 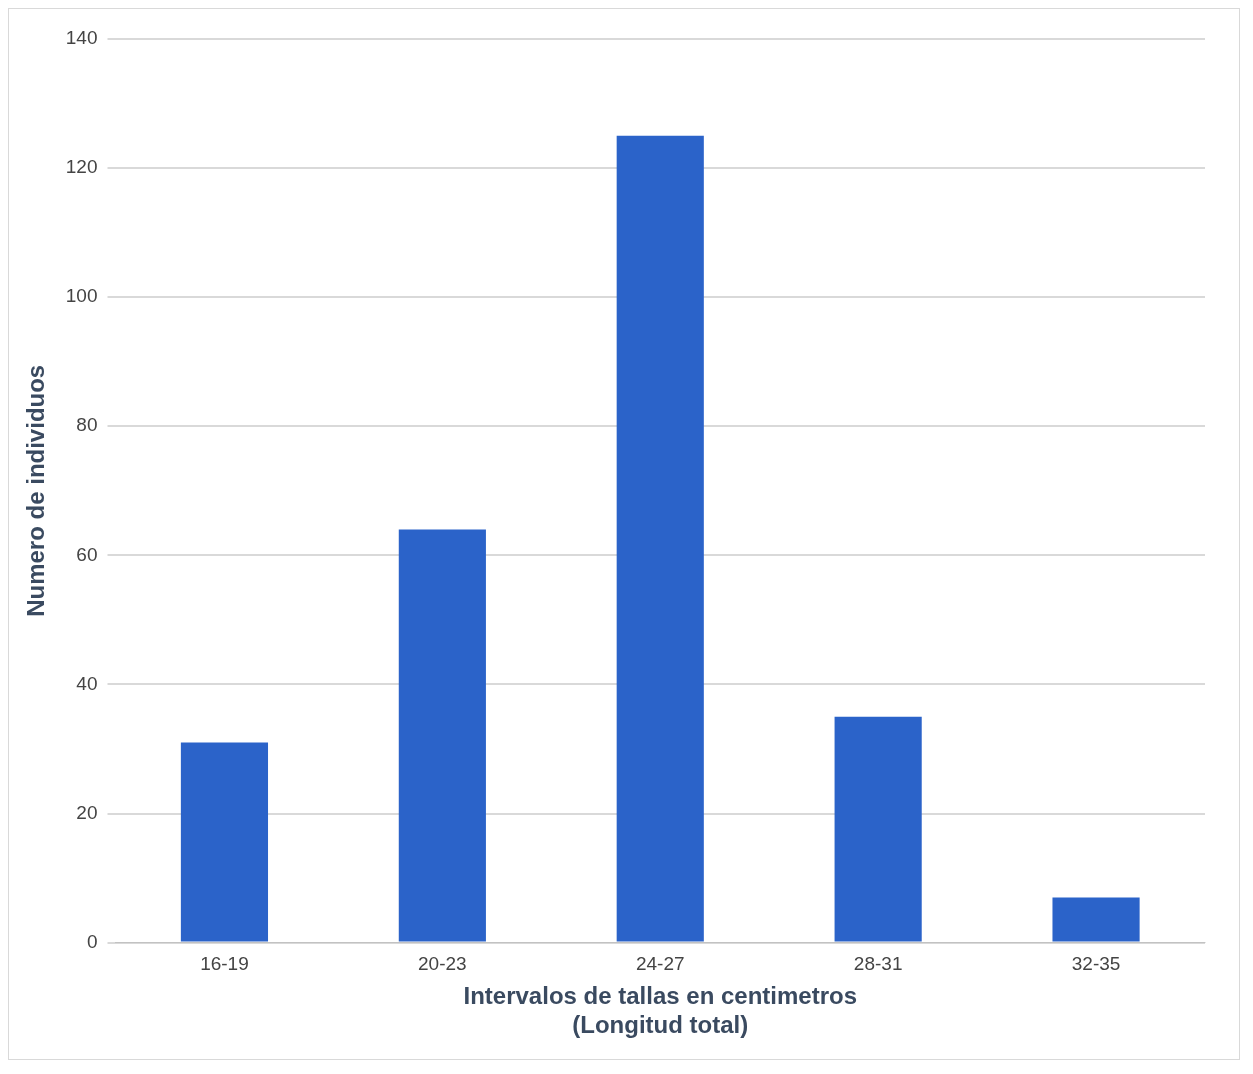 I want to click on y-tick-label: 60, so click(x=87, y=554).